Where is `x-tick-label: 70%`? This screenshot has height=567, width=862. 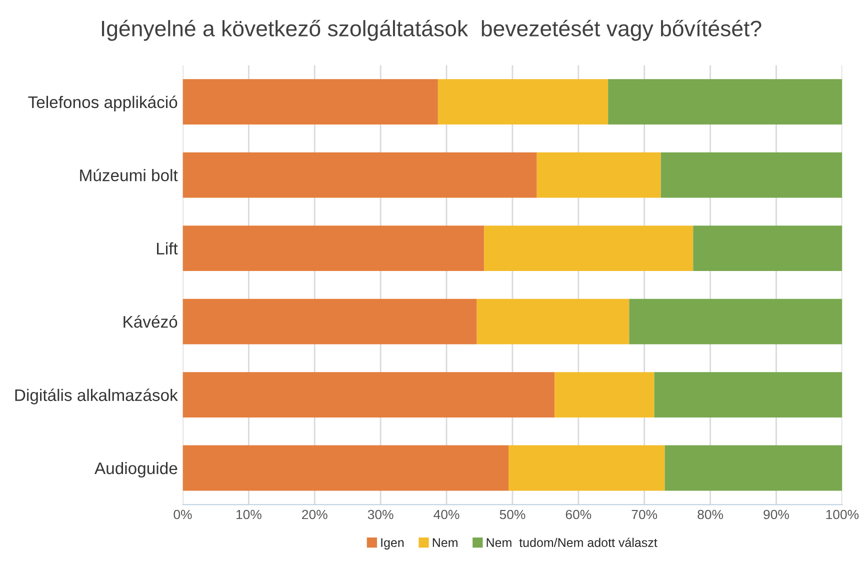 x-tick-label: 70% is located at coordinates (645, 515).